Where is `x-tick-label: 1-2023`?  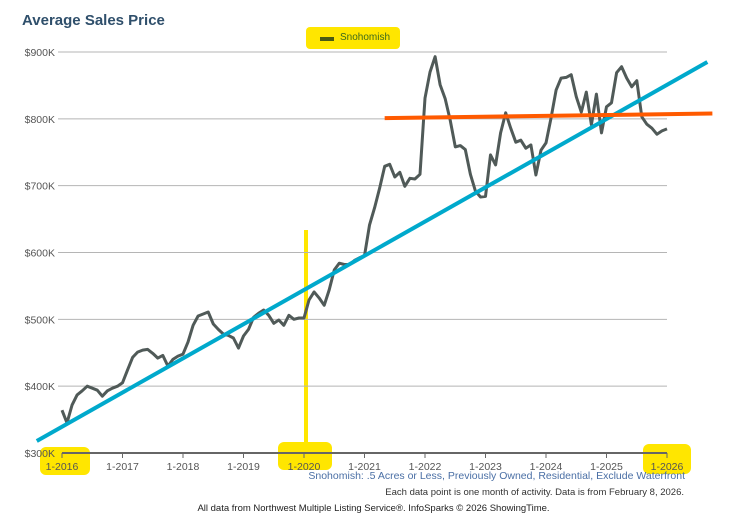
x-tick-label: 1-2023 is located at coordinates (485, 467).